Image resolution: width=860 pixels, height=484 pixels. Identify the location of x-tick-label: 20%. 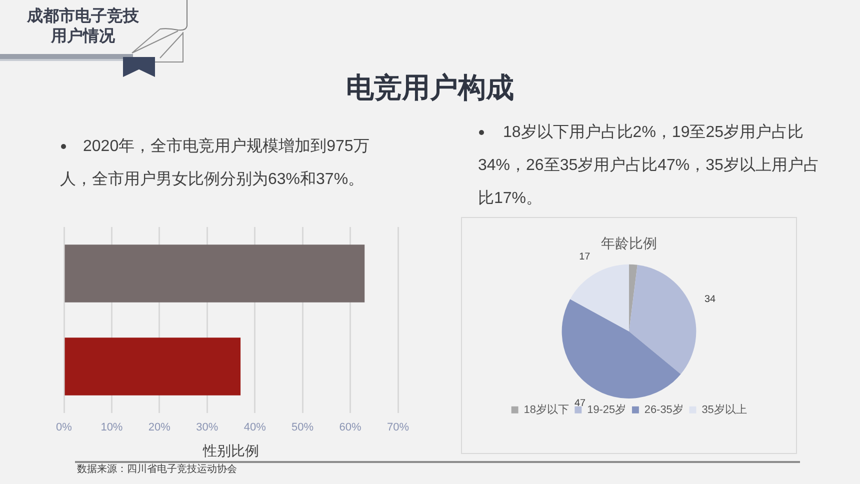
(159, 428).